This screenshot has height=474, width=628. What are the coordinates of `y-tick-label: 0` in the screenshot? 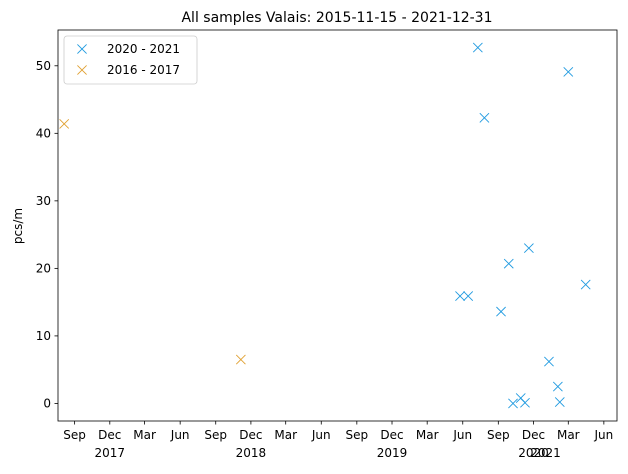 It's located at (47, 403).